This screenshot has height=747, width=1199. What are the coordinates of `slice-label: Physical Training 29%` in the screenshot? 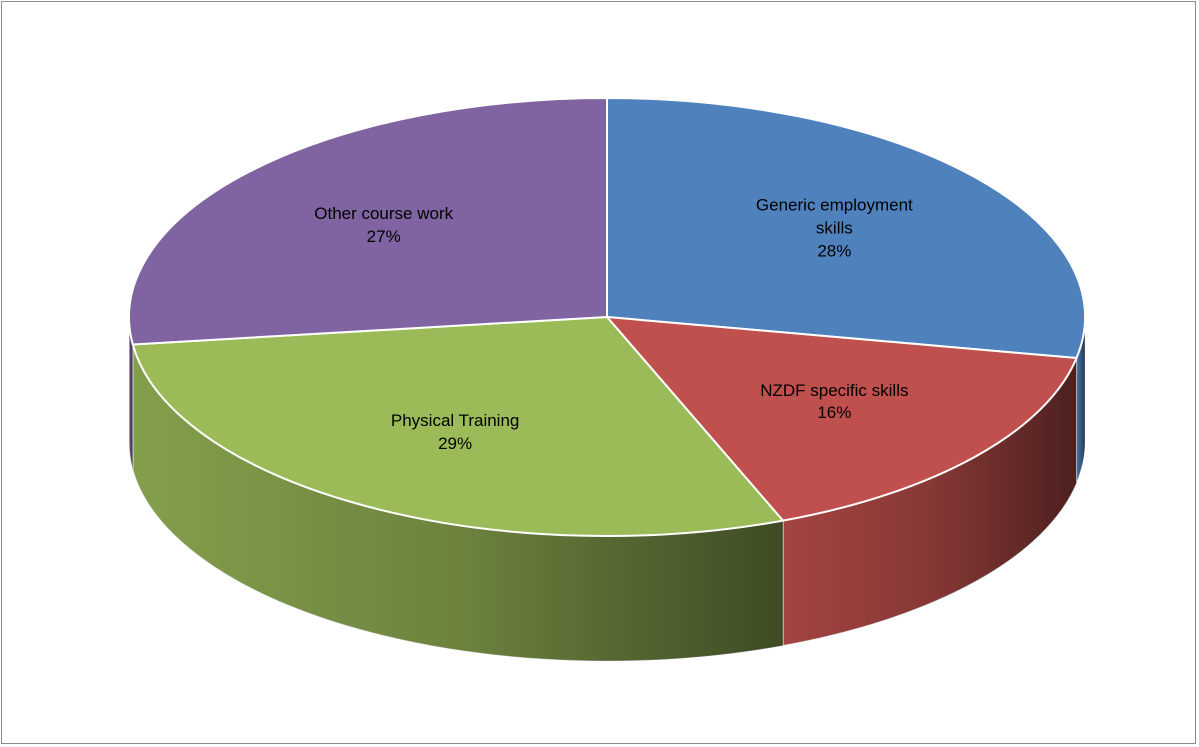 It's located at (455, 433).